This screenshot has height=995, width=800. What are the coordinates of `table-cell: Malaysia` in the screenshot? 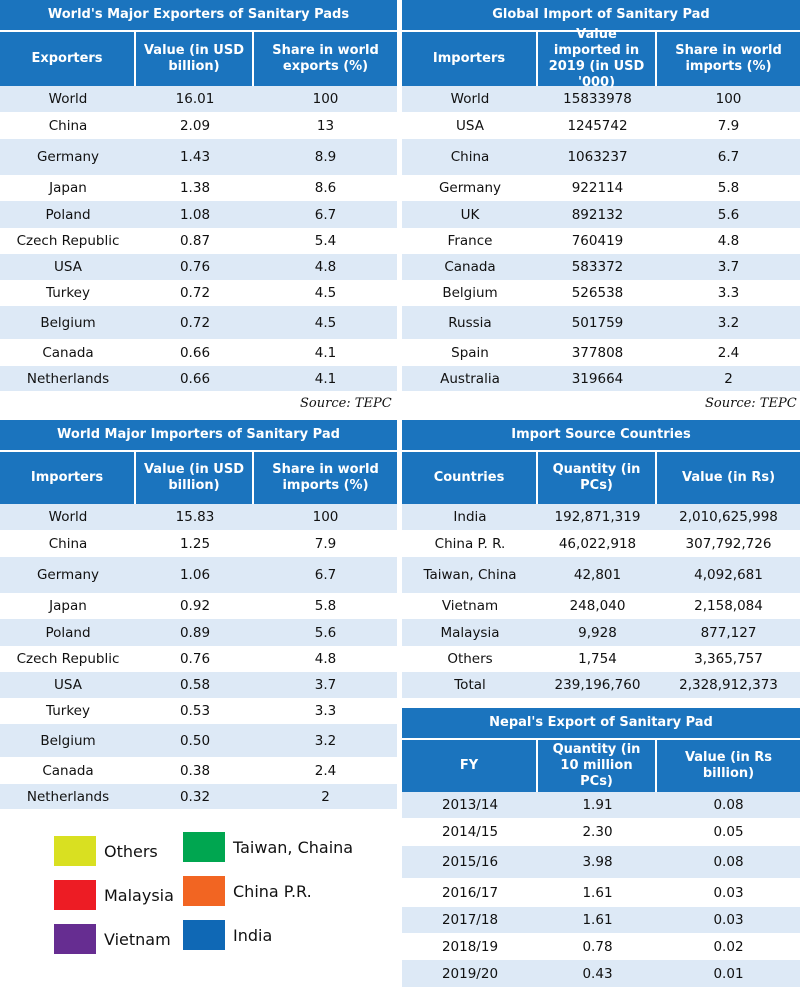 It's located at (470, 632).